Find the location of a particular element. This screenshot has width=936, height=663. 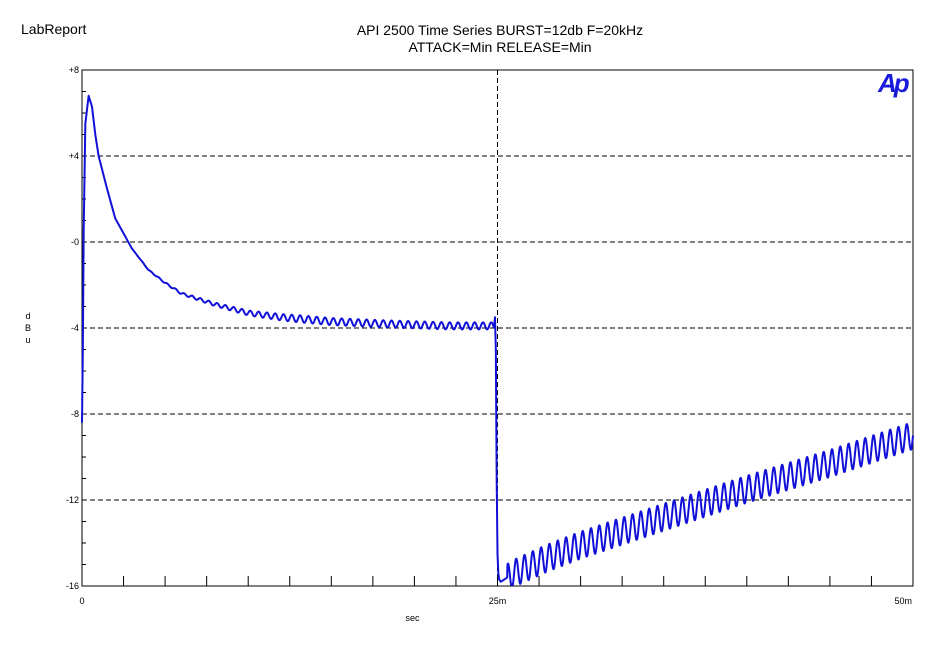

y-axis-label-letter: u is located at coordinates (27, 340).